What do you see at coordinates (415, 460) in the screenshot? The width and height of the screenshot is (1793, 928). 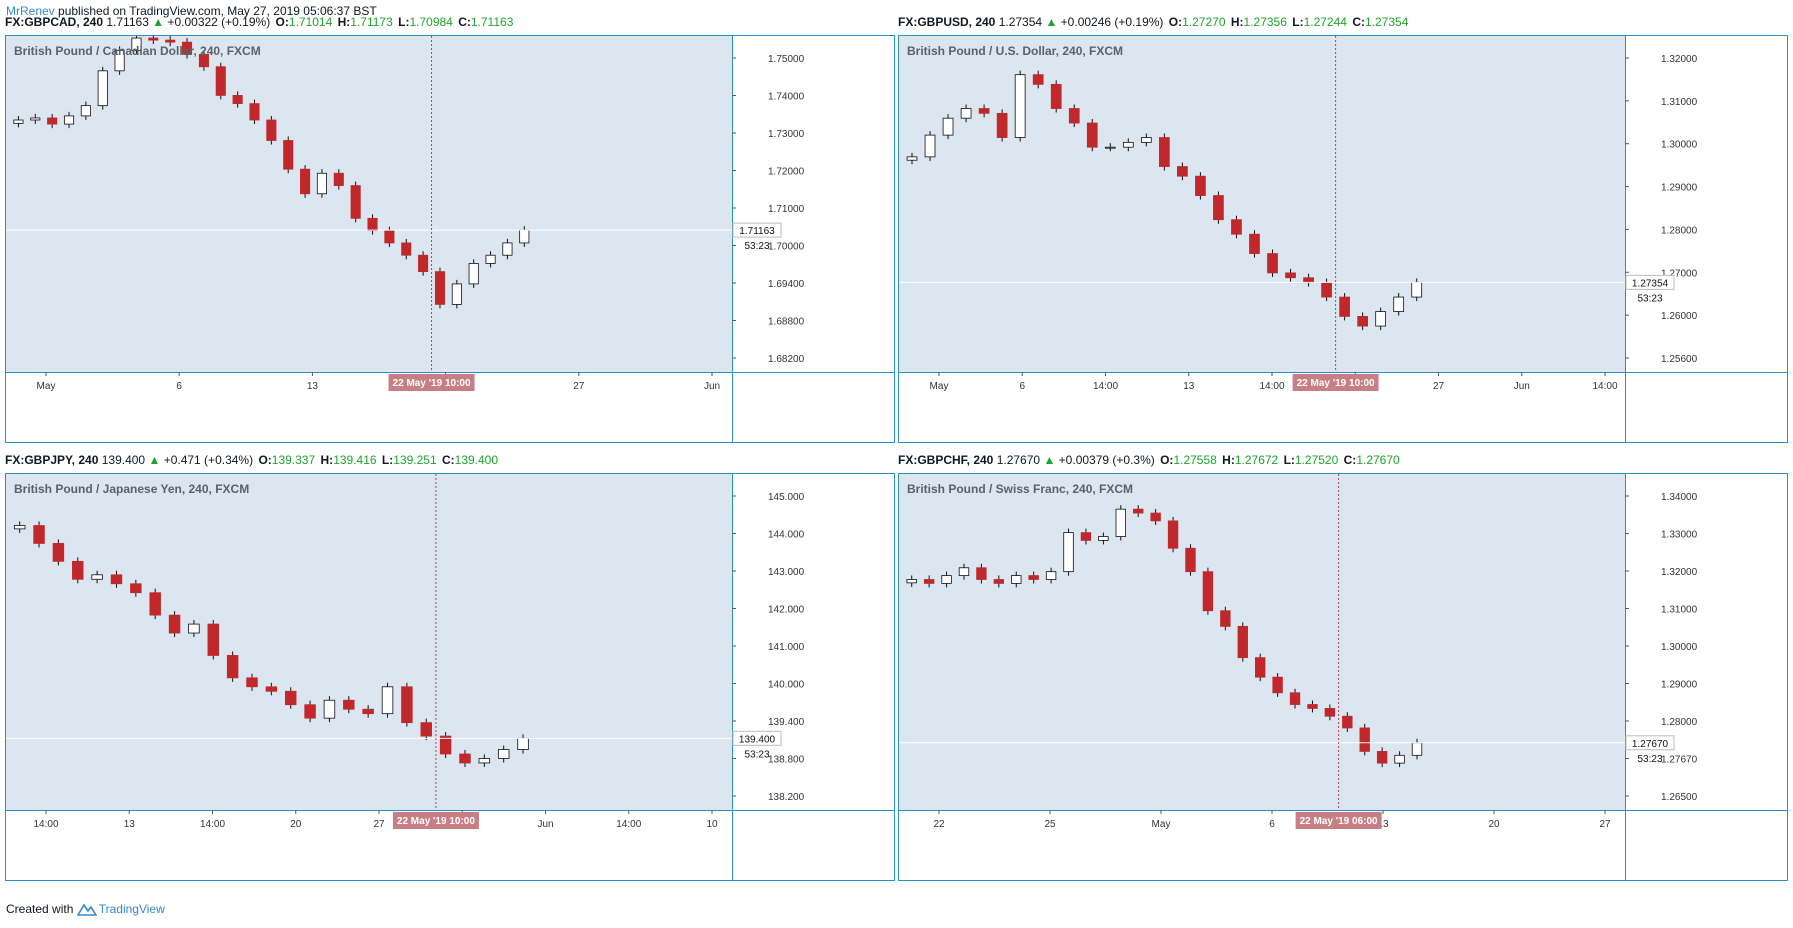 I see `low-value: 139.251` at bounding box center [415, 460].